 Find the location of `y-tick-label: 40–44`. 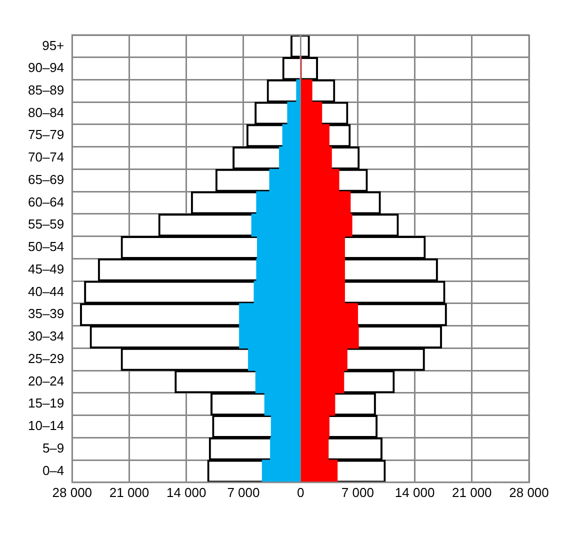

y-tick-label: 40–44 is located at coordinates (46, 291).